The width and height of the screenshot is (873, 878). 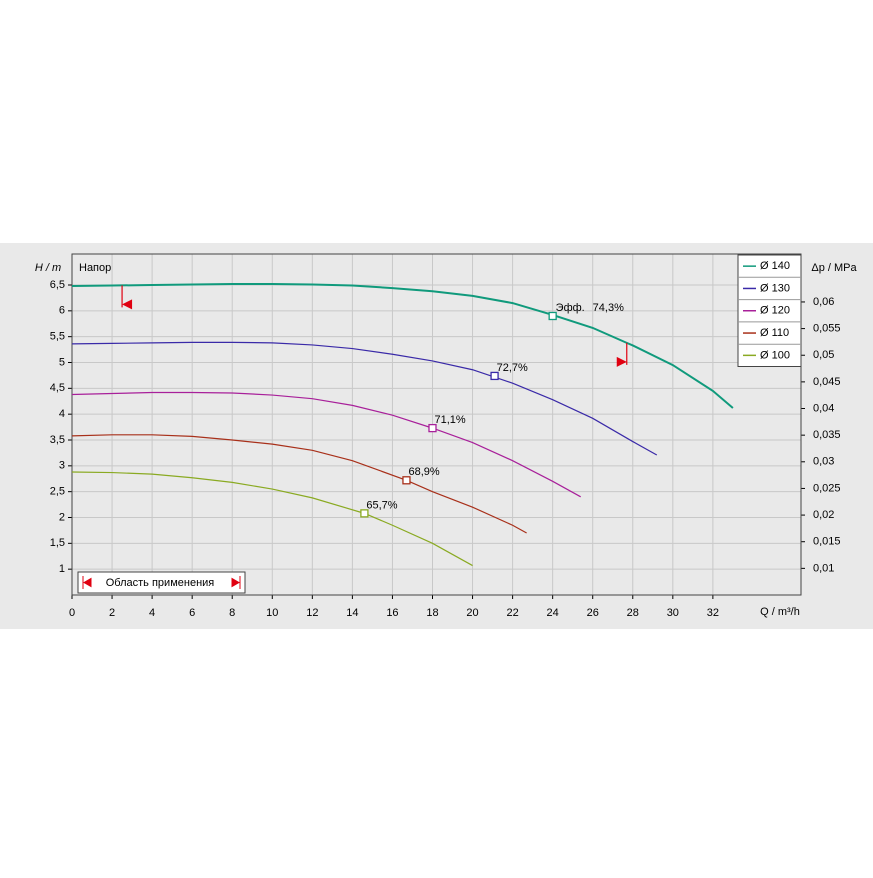 What do you see at coordinates (57, 492) in the screenshot?
I see `y-tick-label: 2,5` at bounding box center [57, 492].